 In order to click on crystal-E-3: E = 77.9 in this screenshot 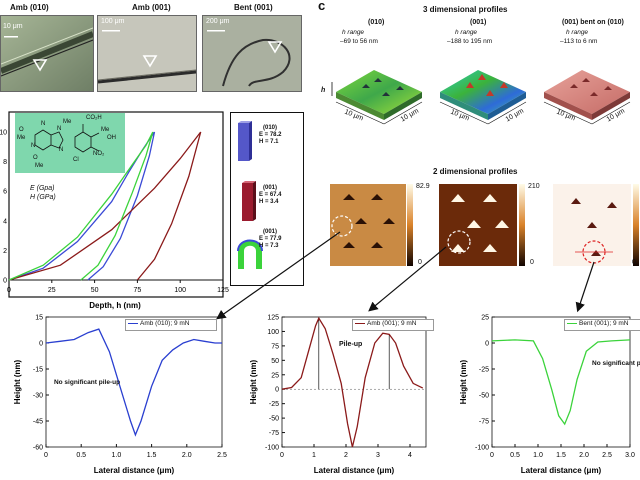, I will do `click(270, 239)`.